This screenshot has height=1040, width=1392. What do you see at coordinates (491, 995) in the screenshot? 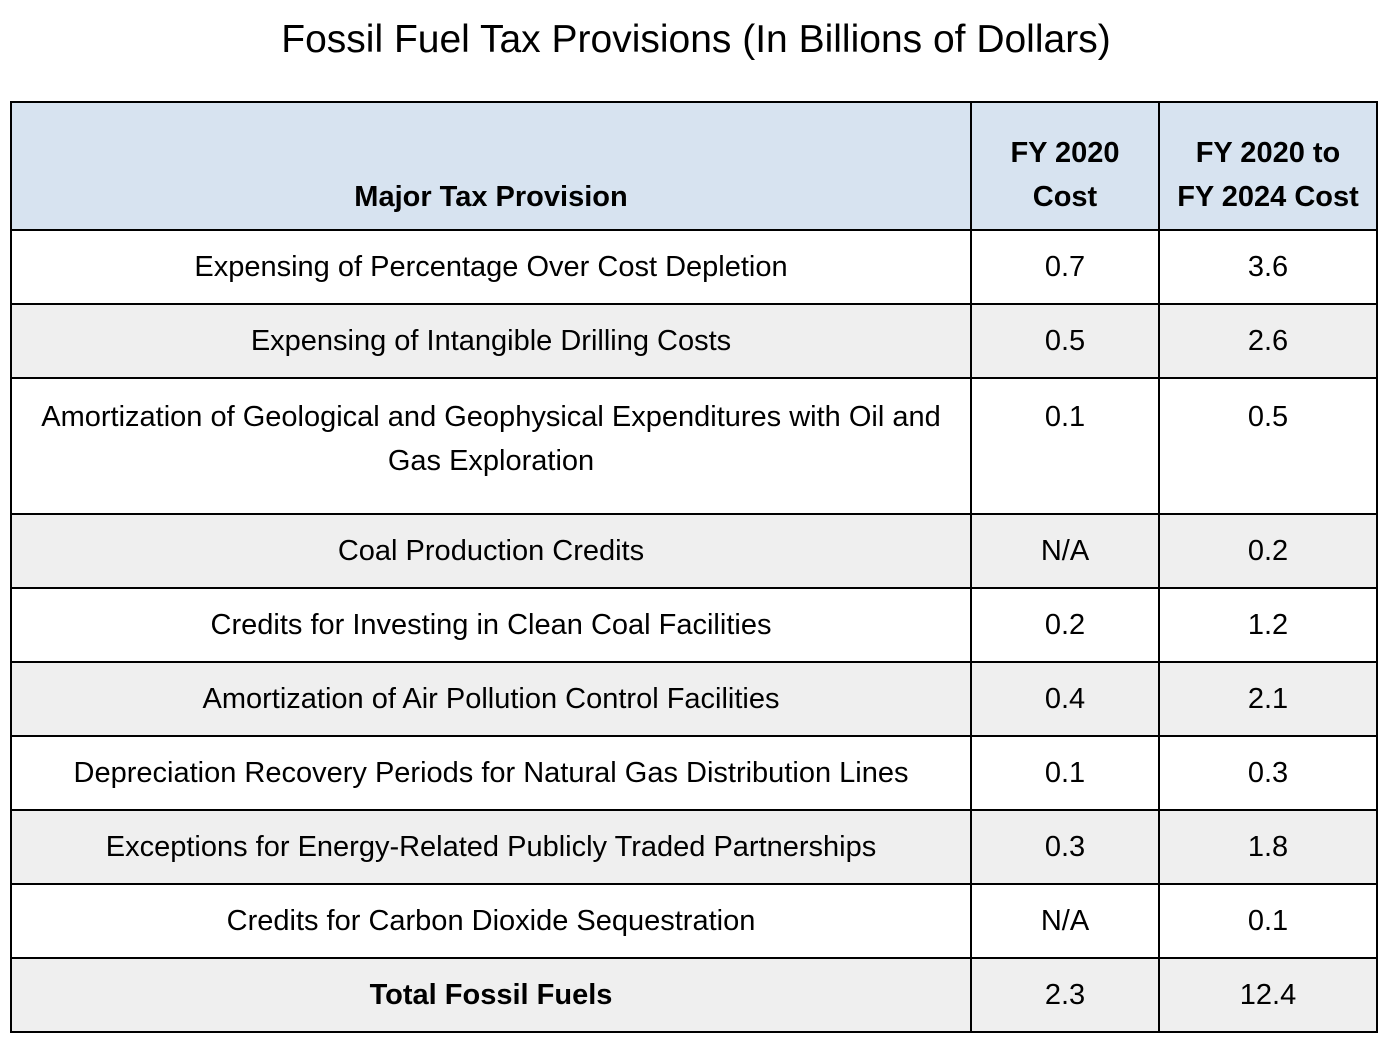
I see `total-label-cell: Total Fossil Fuels` at bounding box center [491, 995].